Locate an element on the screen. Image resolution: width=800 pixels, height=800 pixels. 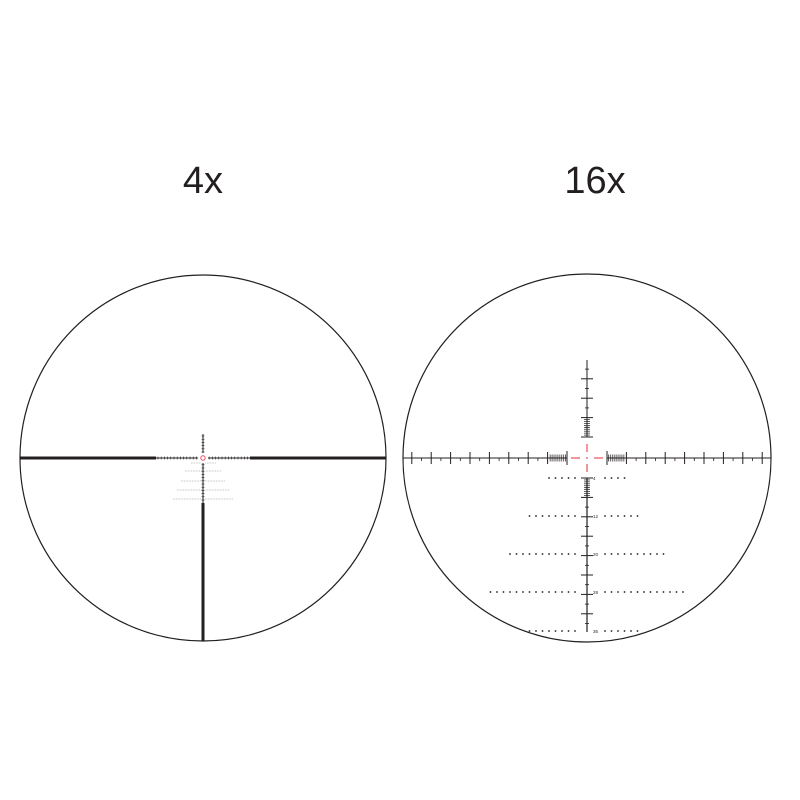
holdover-label: 4 is located at coordinates (594, 478).